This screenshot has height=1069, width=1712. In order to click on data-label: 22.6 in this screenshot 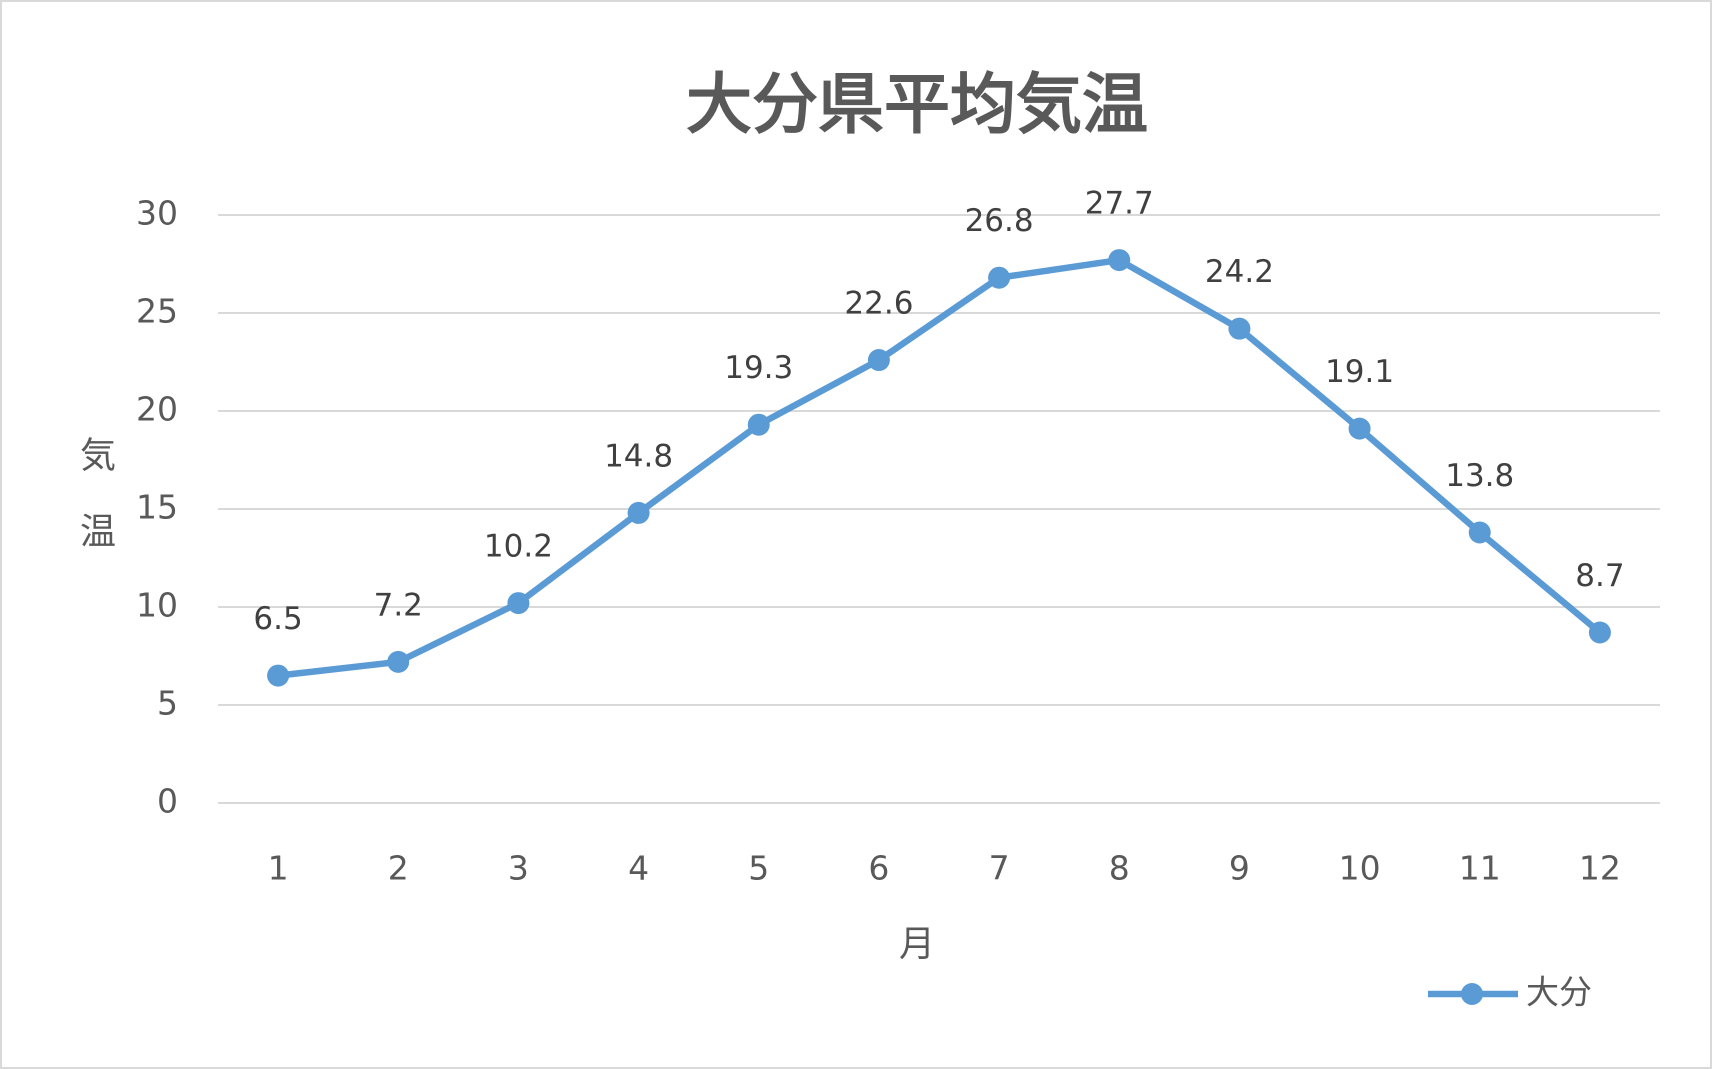, I will do `click(878, 304)`.